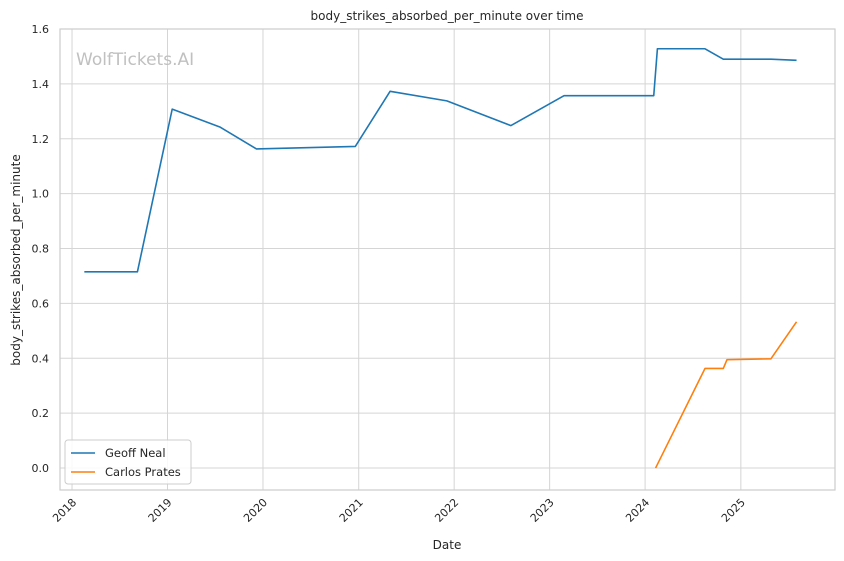 The height and width of the screenshot is (561, 844). I want to click on y-tick-label: 0.2, so click(41, 413).